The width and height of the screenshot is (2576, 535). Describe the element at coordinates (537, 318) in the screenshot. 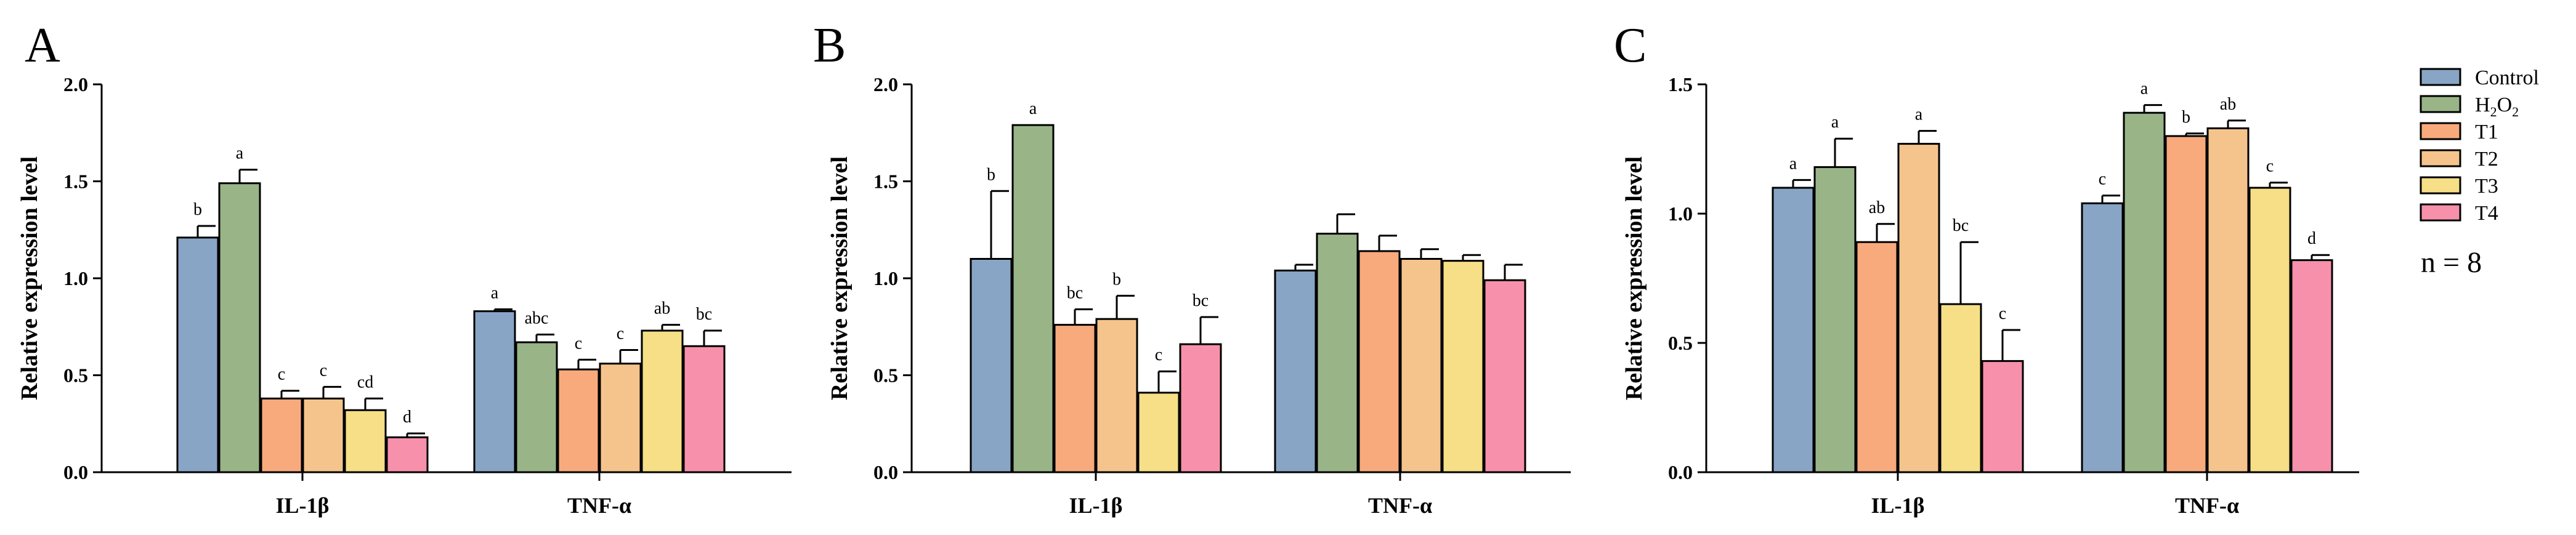

I see `significance-letter: abc` at that location.